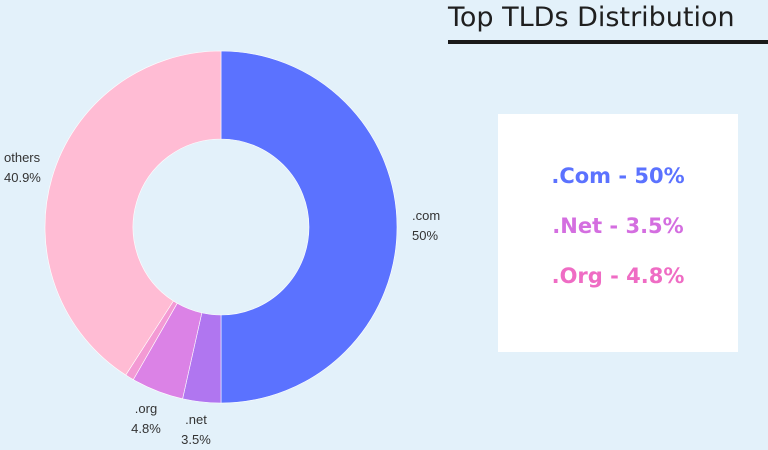 The width and height of the screenshot is (768, 450). I want to click on slice-percent-others: 40.9%, so click(22, 177).